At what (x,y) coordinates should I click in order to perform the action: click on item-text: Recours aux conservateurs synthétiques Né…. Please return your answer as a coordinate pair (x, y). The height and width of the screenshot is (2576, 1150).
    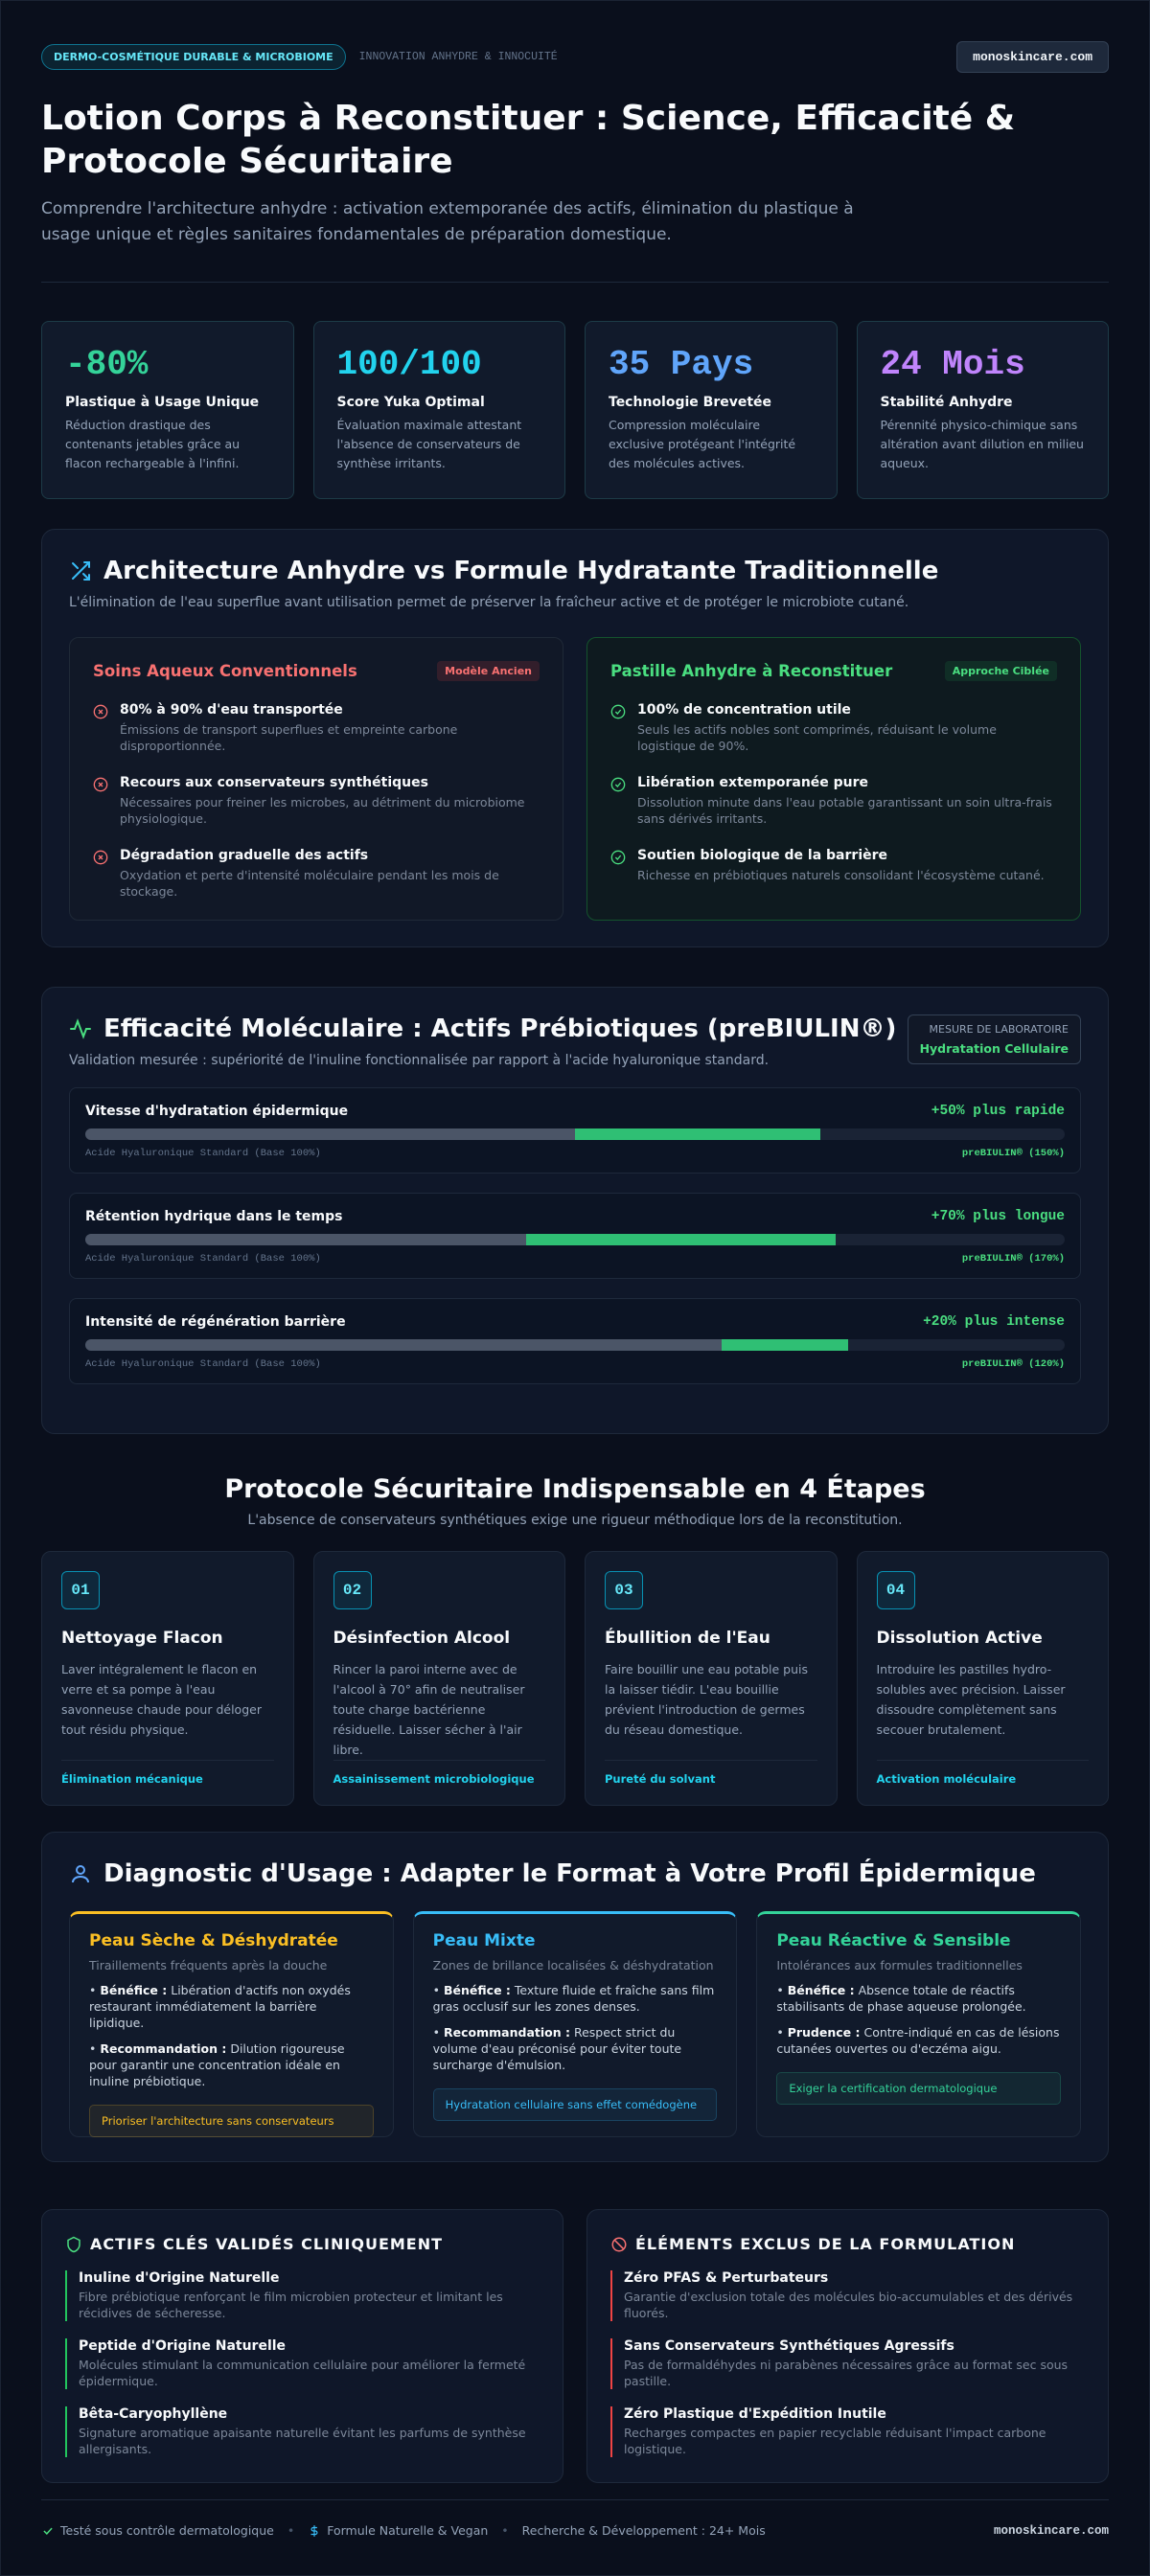
    Looking at the image, I should click on (330, 801).